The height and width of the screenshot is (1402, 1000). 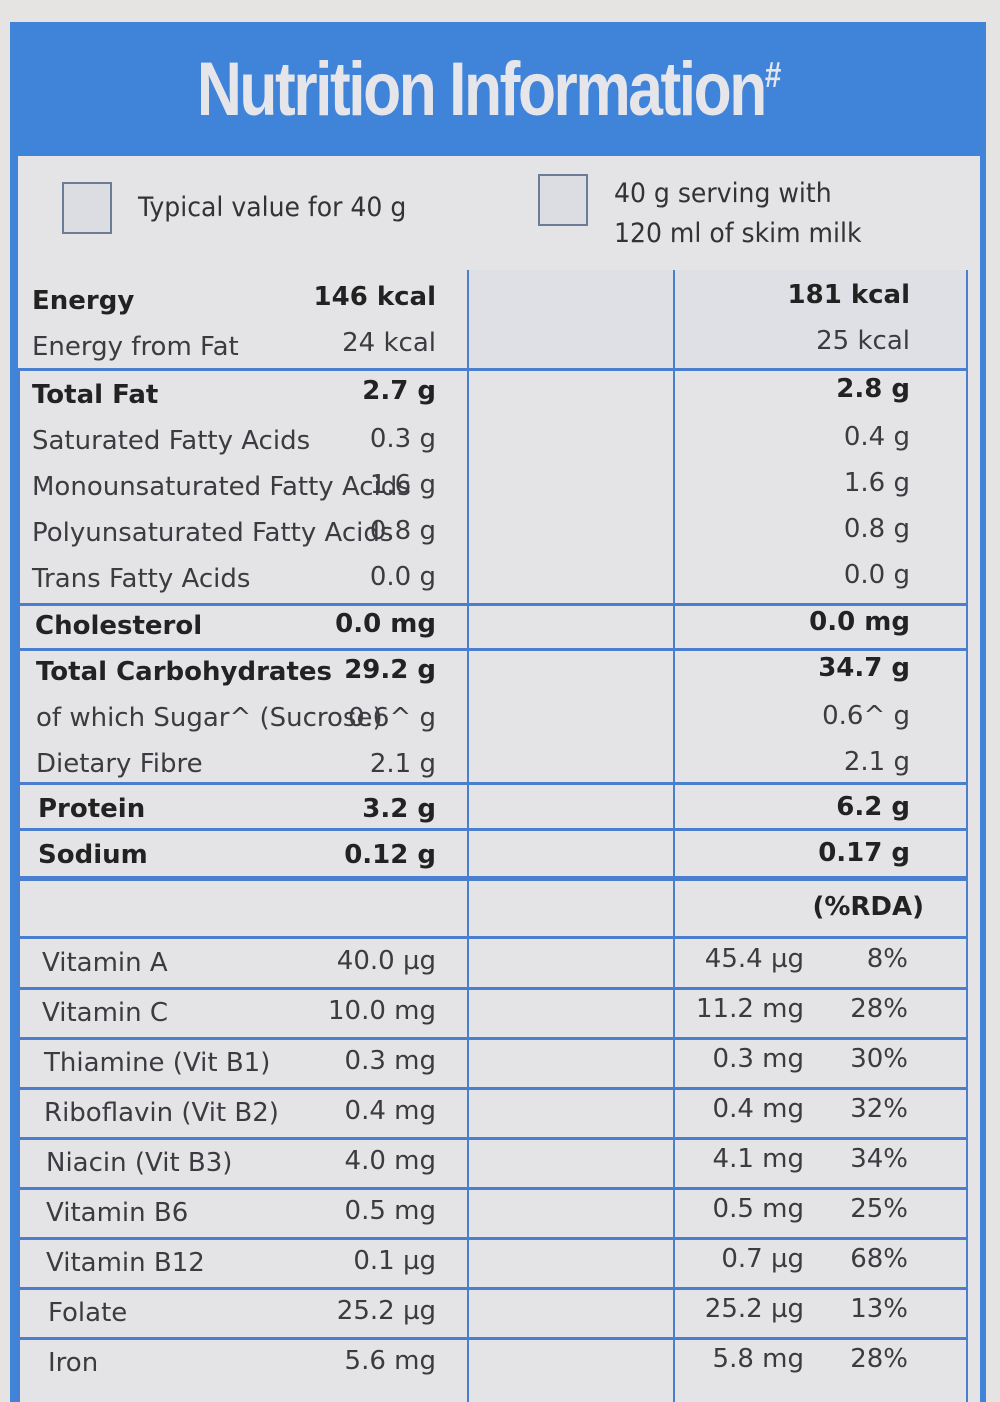 What do you see at coordinates (717, 319) in the screenshot?
I see `value-columns-shade` at bounding box center [717, 319].